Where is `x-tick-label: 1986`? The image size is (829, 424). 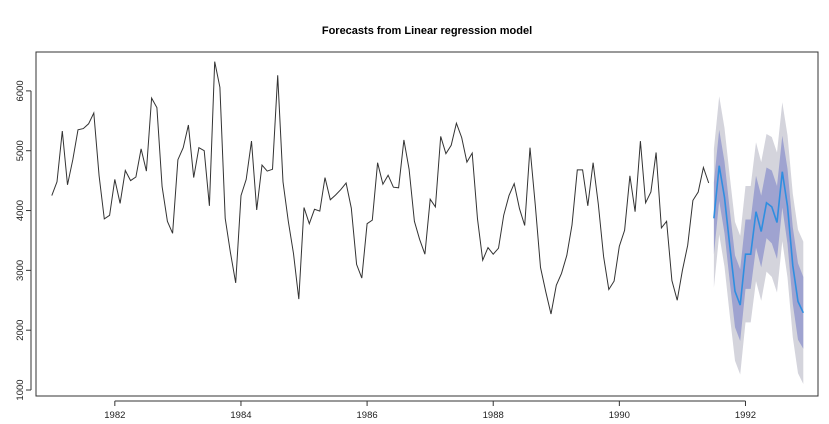 x-tick-label: 1986 is located at coordinates (367, 415).